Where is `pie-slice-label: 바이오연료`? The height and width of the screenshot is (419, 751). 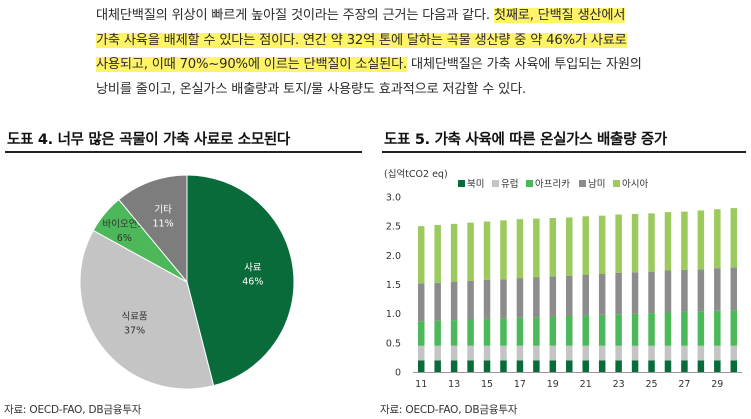 pie-slice-label: 바이오연료 is located at coordinates (124, 224).